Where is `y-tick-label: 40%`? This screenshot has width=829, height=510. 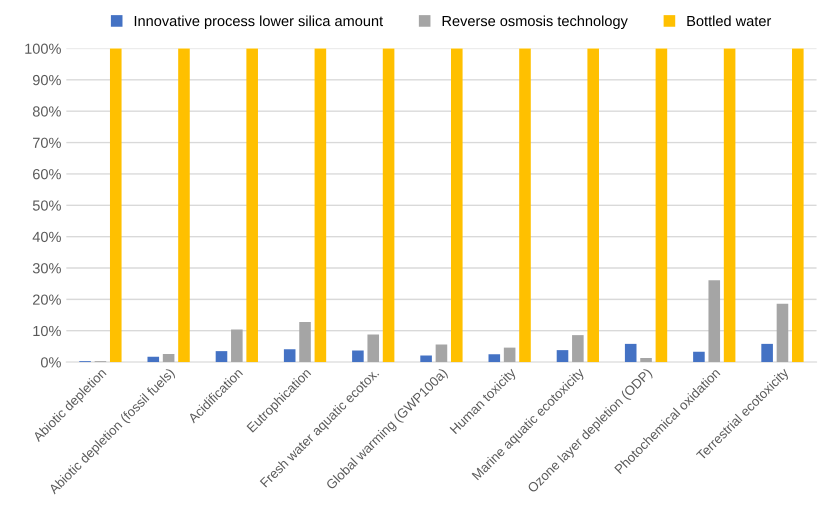 y-tick-label: 40% is located at coordinates (46, 237).